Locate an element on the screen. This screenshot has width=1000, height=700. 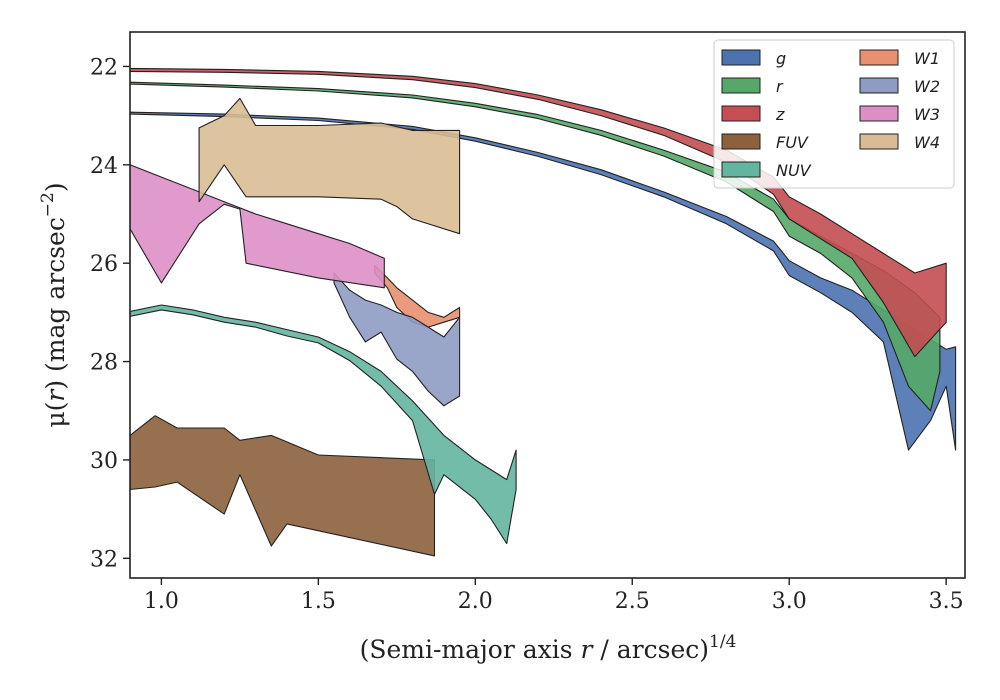
legend-swatch-w3 is located at coordinates (879, 113).